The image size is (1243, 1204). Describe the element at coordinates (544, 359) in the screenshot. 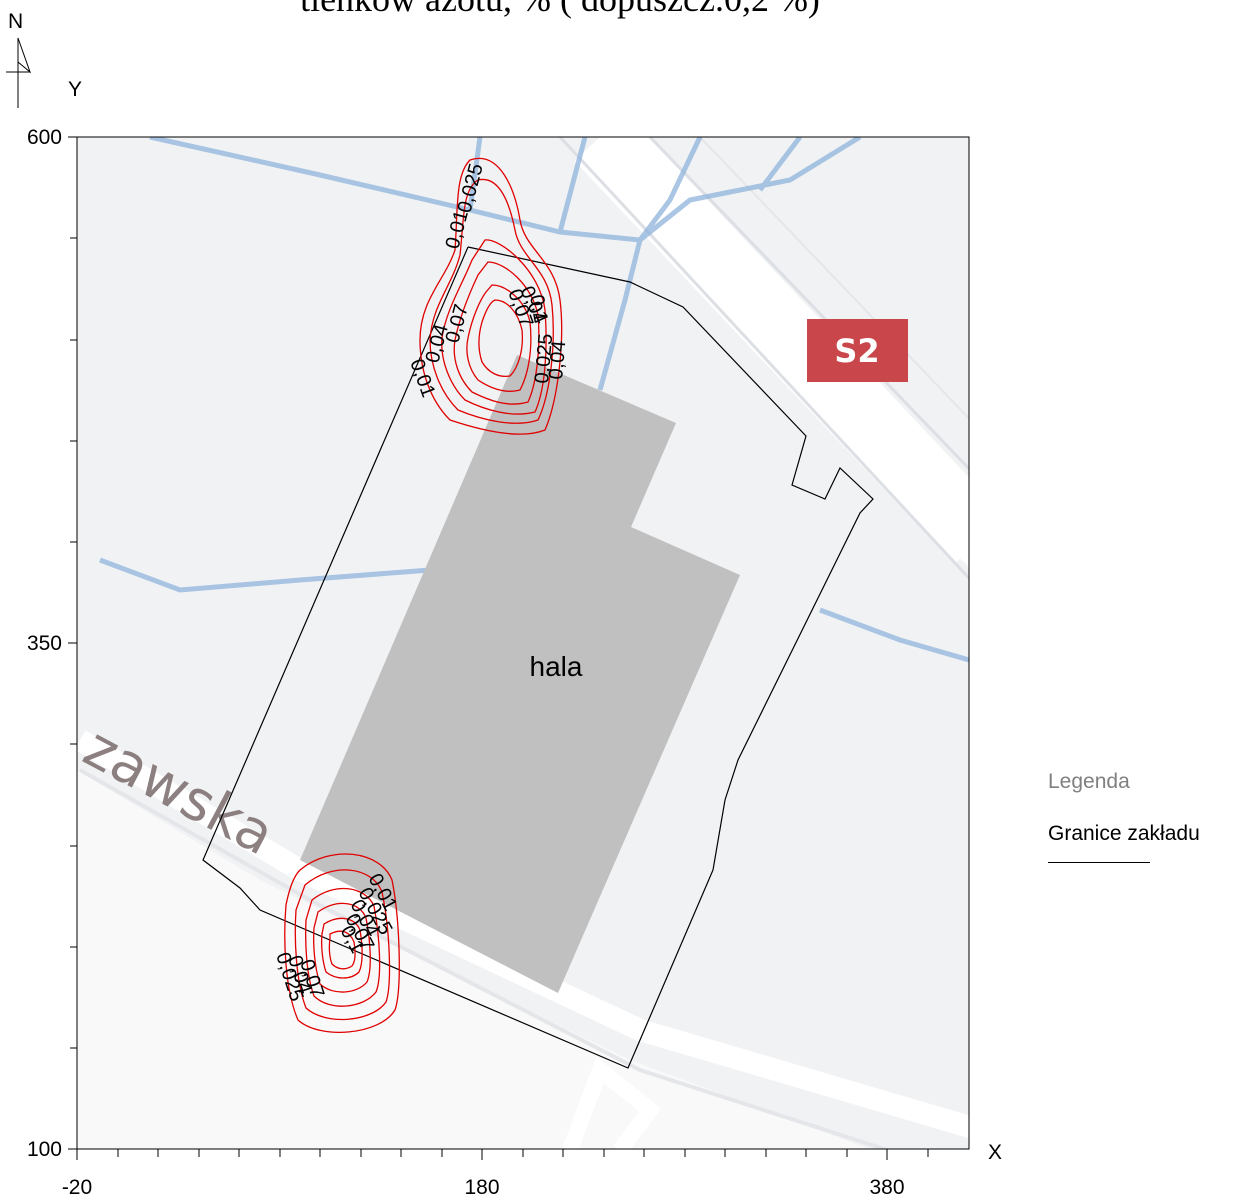

I see `contour-label: 0,025` at that location.